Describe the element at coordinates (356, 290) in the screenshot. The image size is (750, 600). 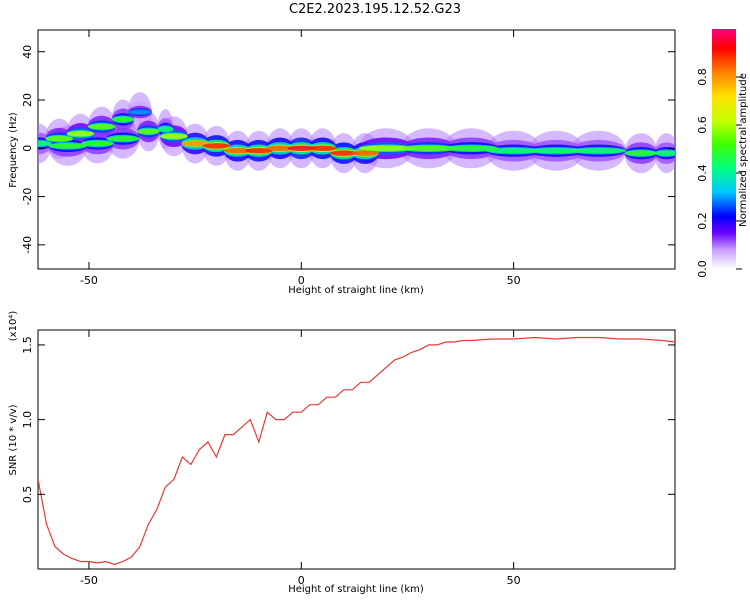
I see `spectrogram-xlabel: Height of straight line (km)` at that location.